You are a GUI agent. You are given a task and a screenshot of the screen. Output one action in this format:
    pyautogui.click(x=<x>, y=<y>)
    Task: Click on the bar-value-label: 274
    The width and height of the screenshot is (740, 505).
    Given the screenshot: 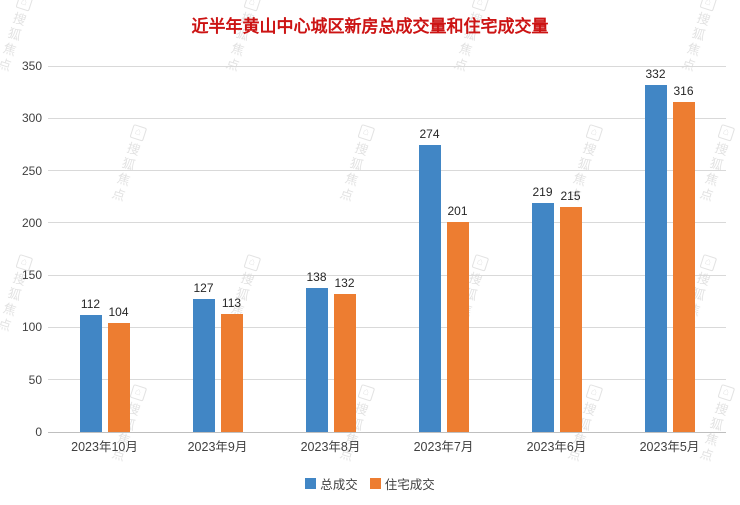 What is the action you would take?
    pyautogui.click(x=429, y=134)
    